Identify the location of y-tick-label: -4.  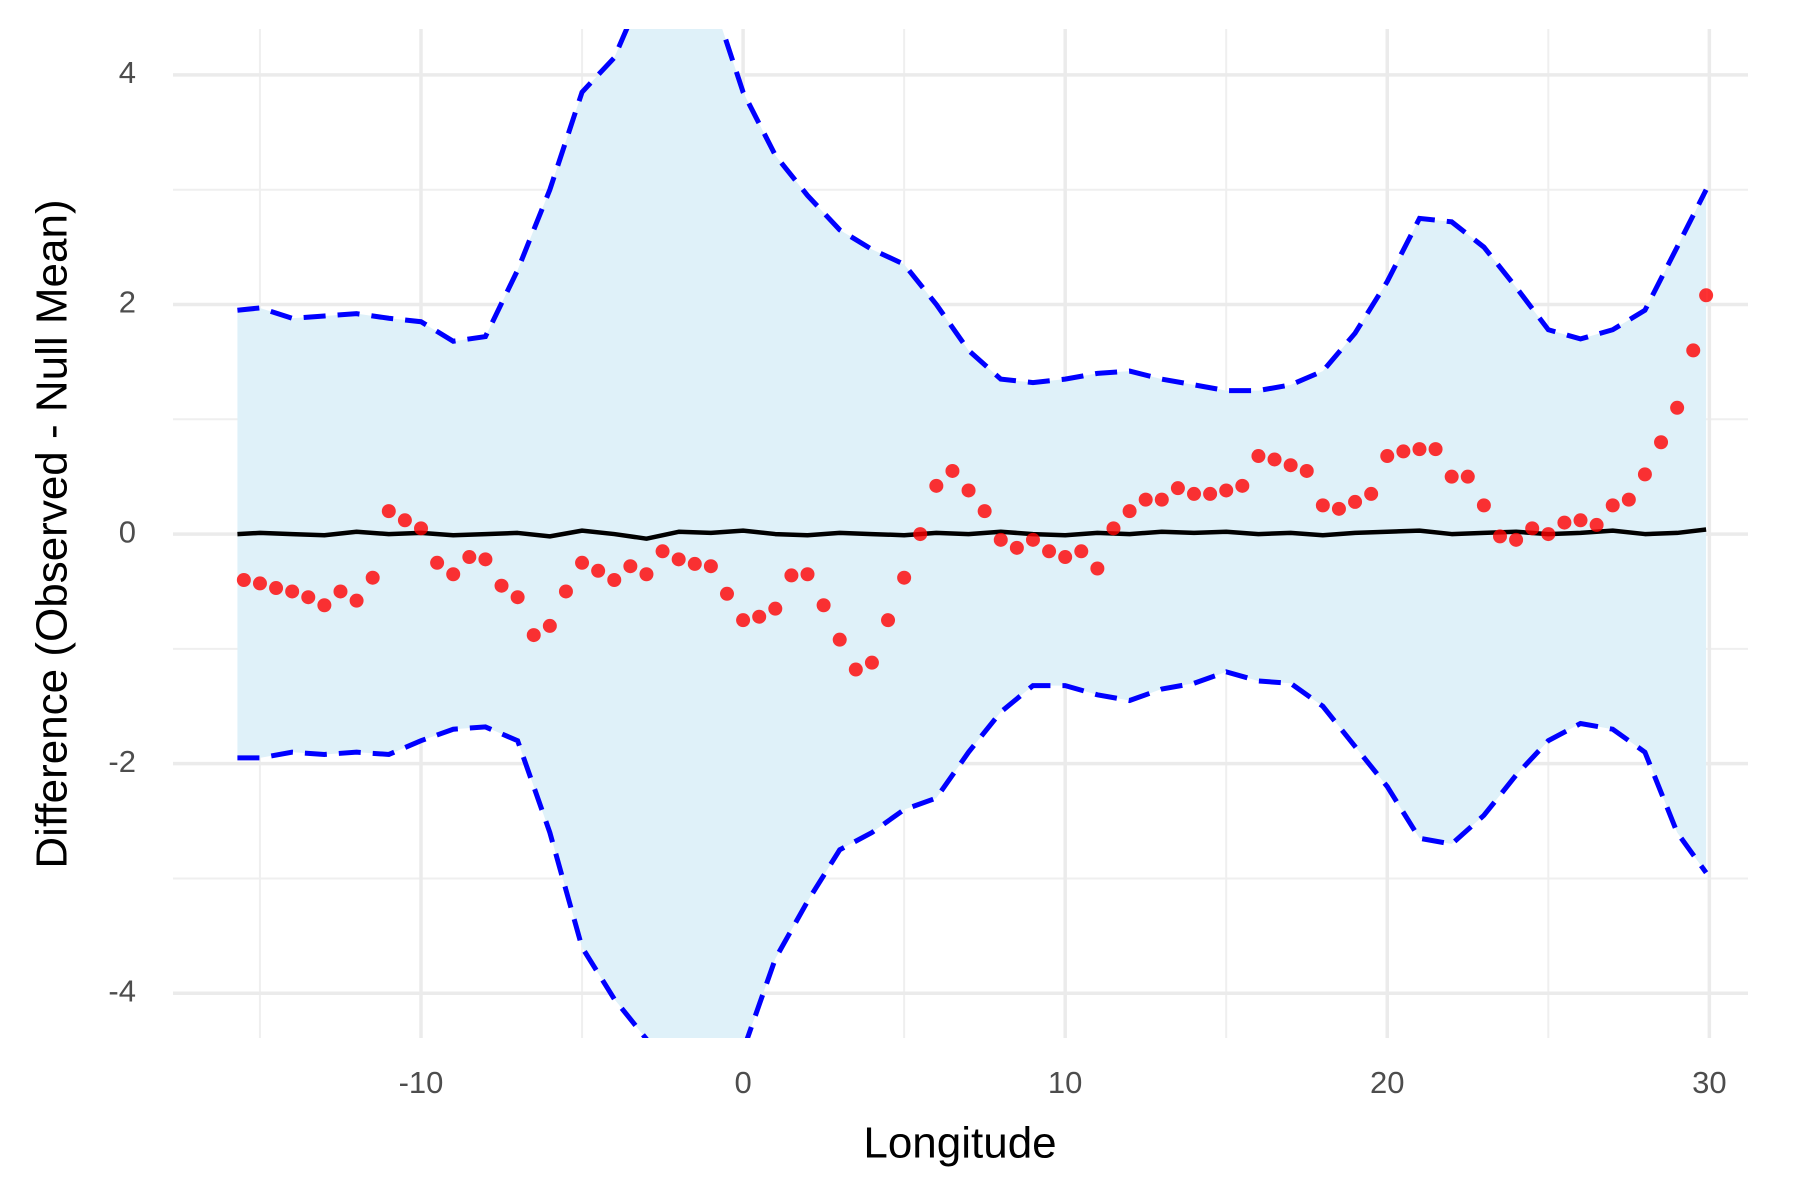
(122, 990).